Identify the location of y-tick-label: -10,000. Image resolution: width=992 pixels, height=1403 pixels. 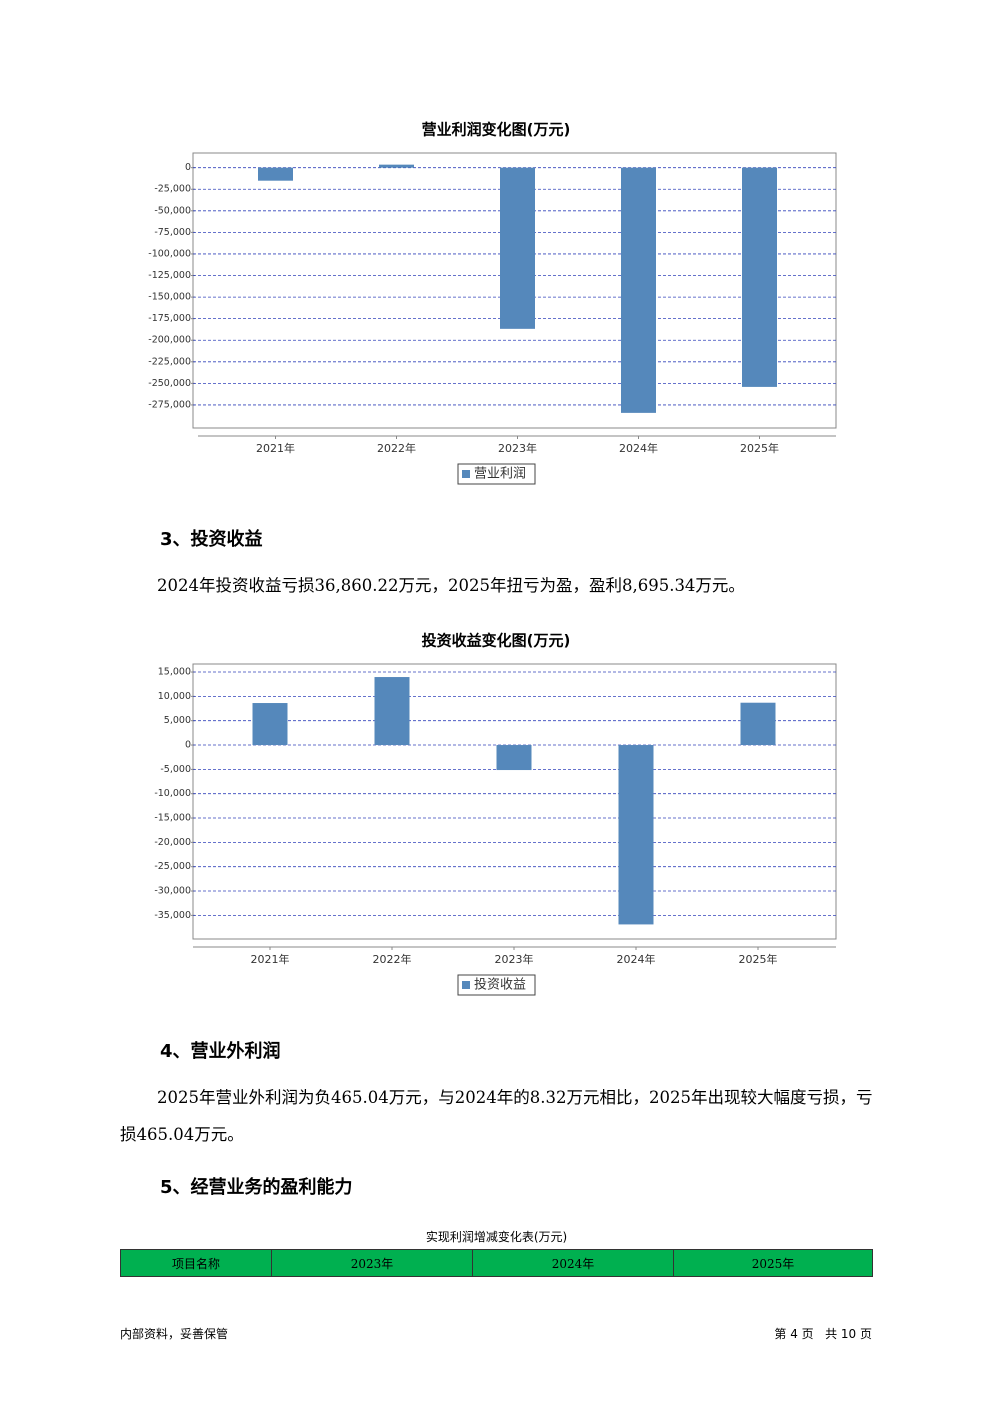
(172, 793).